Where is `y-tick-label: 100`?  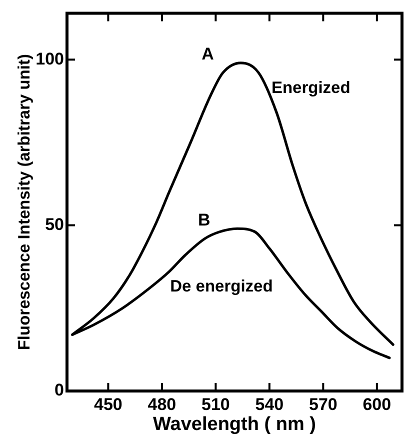
y-tick-label: 100 is located at coordinates (50, 58).